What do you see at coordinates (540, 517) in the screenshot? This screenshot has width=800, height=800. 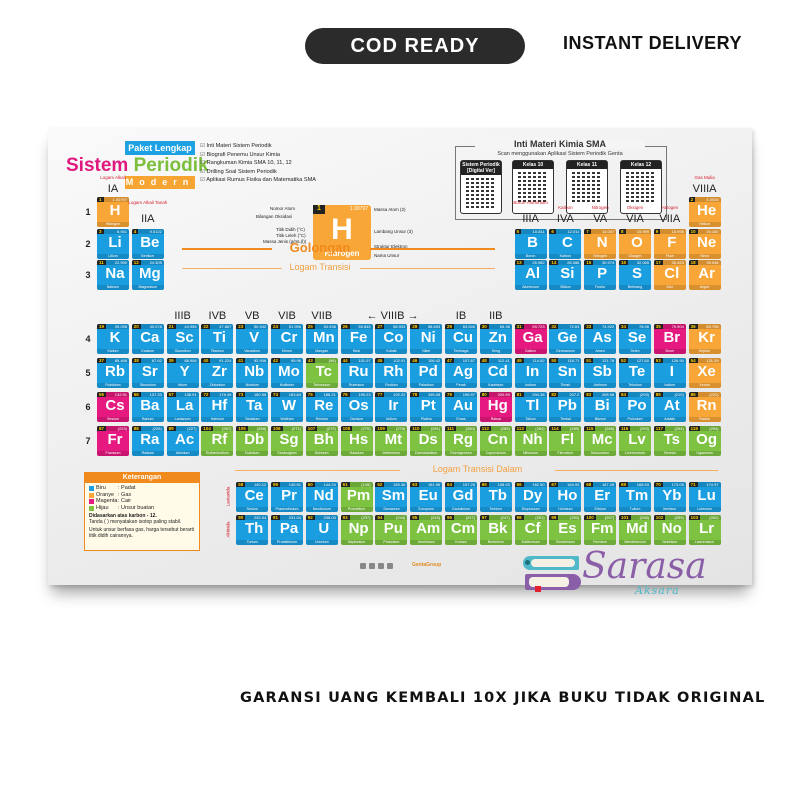 I see `atomic-mass: (251)` at bounding box center [540, 517].